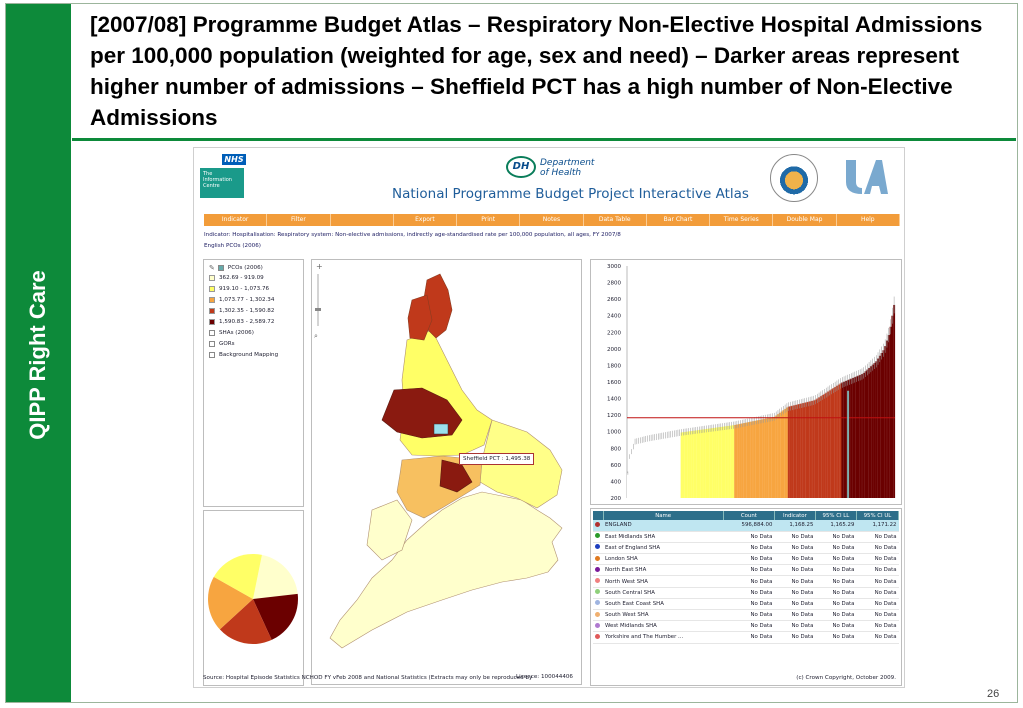  Describe the element at coordinates (746, 559) in the screenshot. I see `table-row: London SHA No Data No Data No Data No Data` at that location.